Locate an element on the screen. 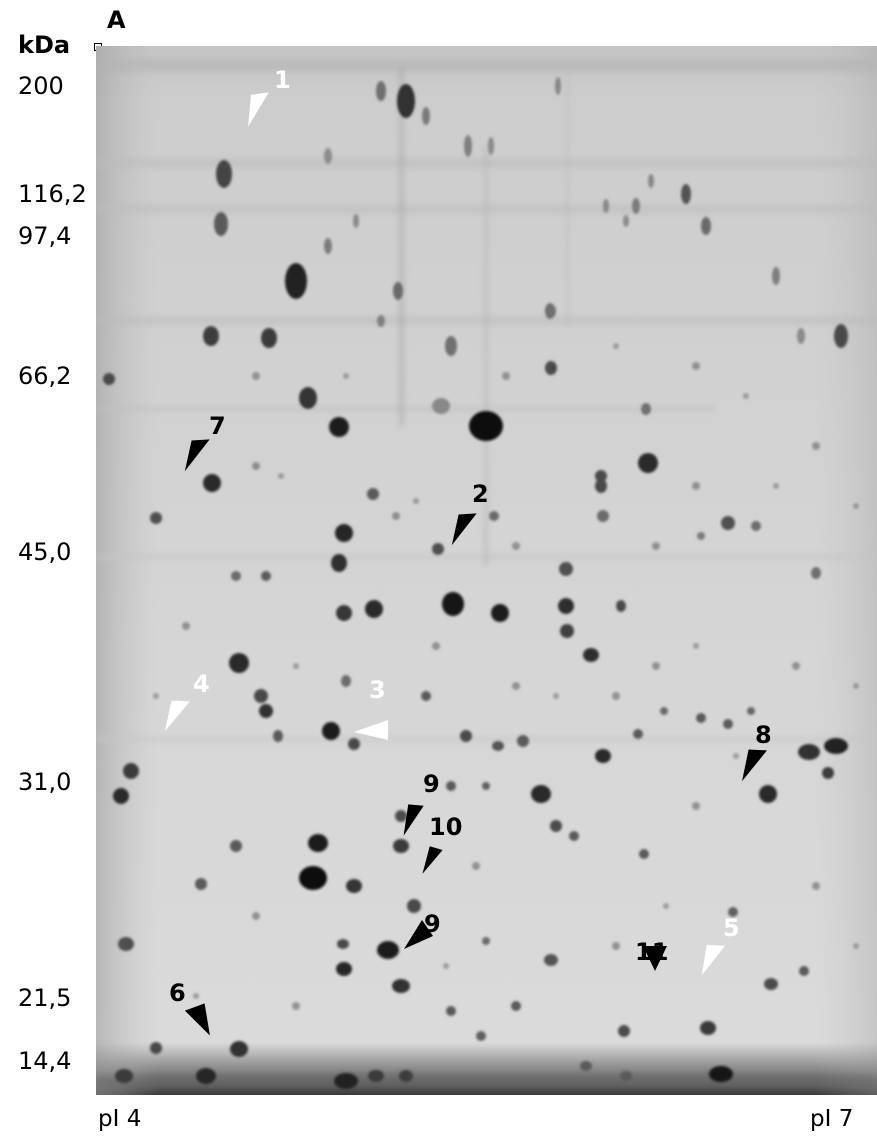  svg-text: 8 is located at coordinates (763, 735).